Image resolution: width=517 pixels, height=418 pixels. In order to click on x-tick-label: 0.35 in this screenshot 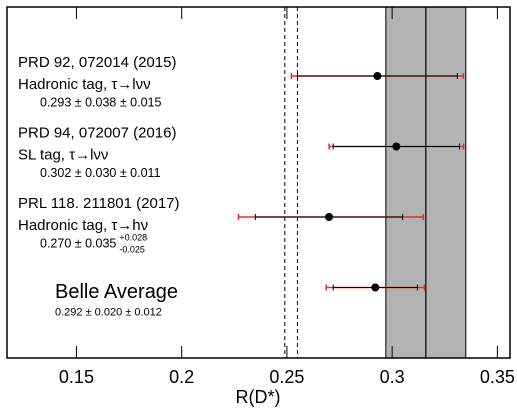, I will do `click(497, 377)`.